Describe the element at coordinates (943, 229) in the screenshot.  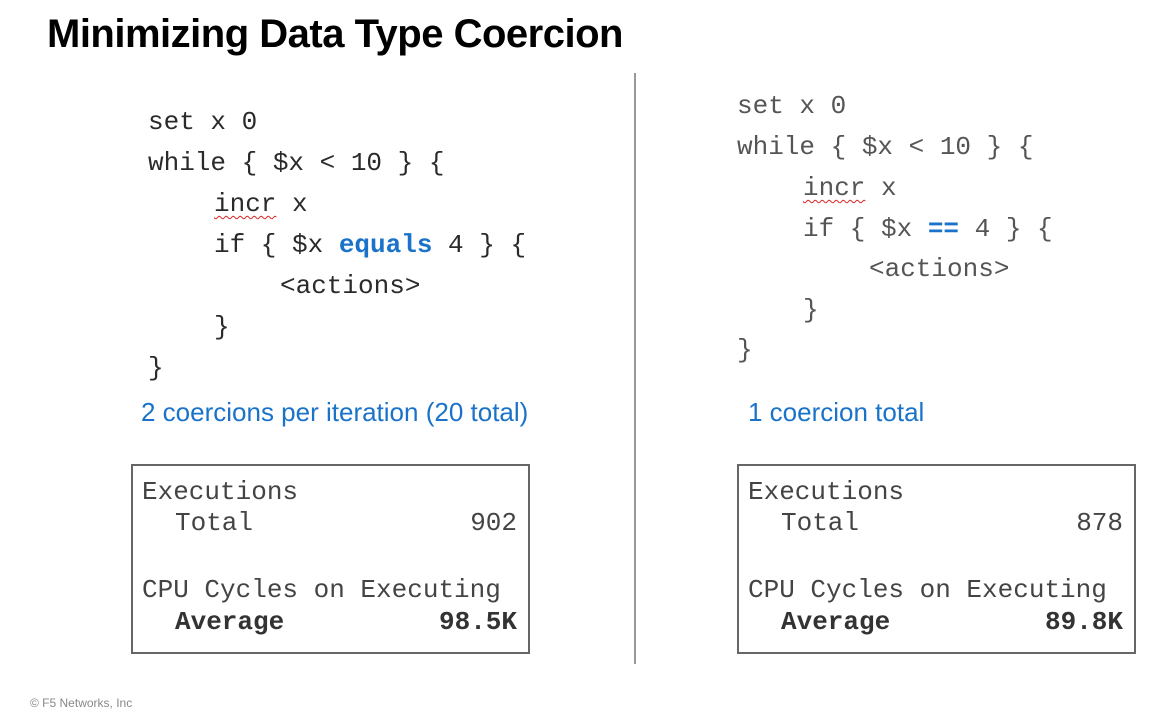
I see `code-keyword: ==` at that location.